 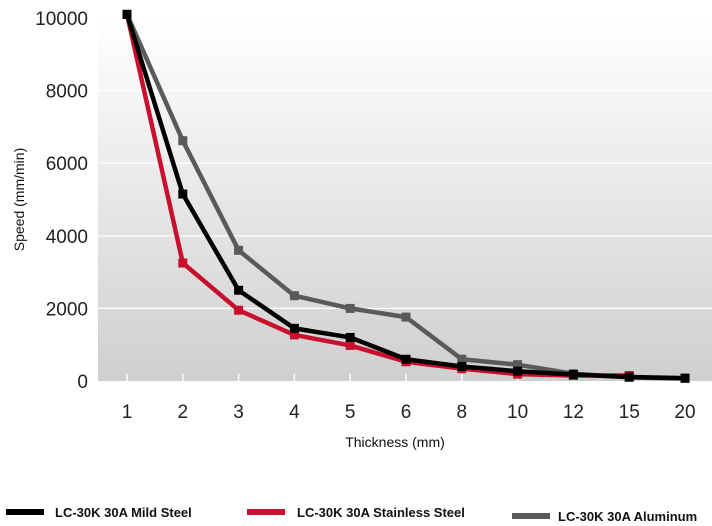 What do you see at coordinates (67, 237) in the screenshot?
I see `y-tick-label: 4000` at bounding box center [67, 237].